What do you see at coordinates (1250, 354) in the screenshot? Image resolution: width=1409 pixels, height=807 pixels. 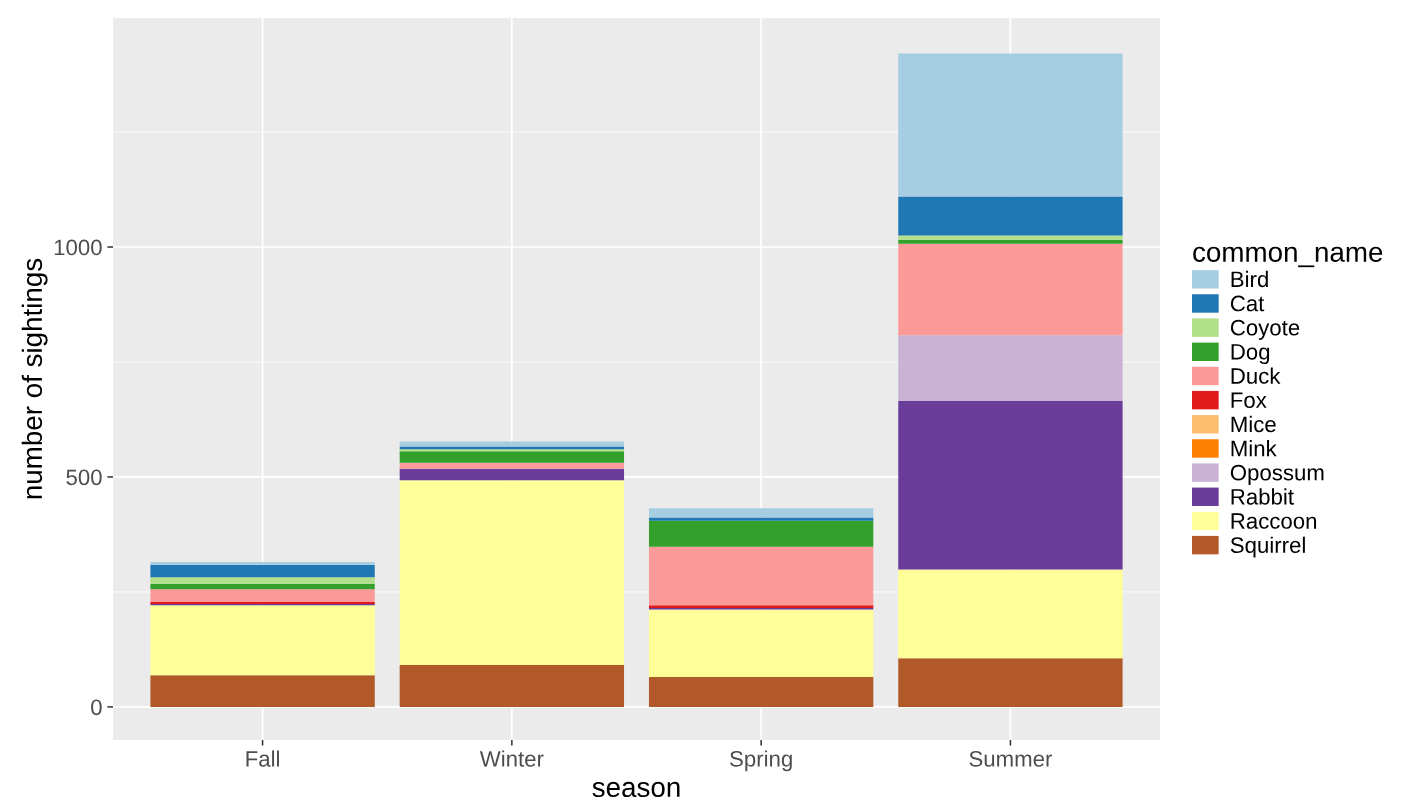 I see `legend-label: Dog` at bounding box center [1250, 354].